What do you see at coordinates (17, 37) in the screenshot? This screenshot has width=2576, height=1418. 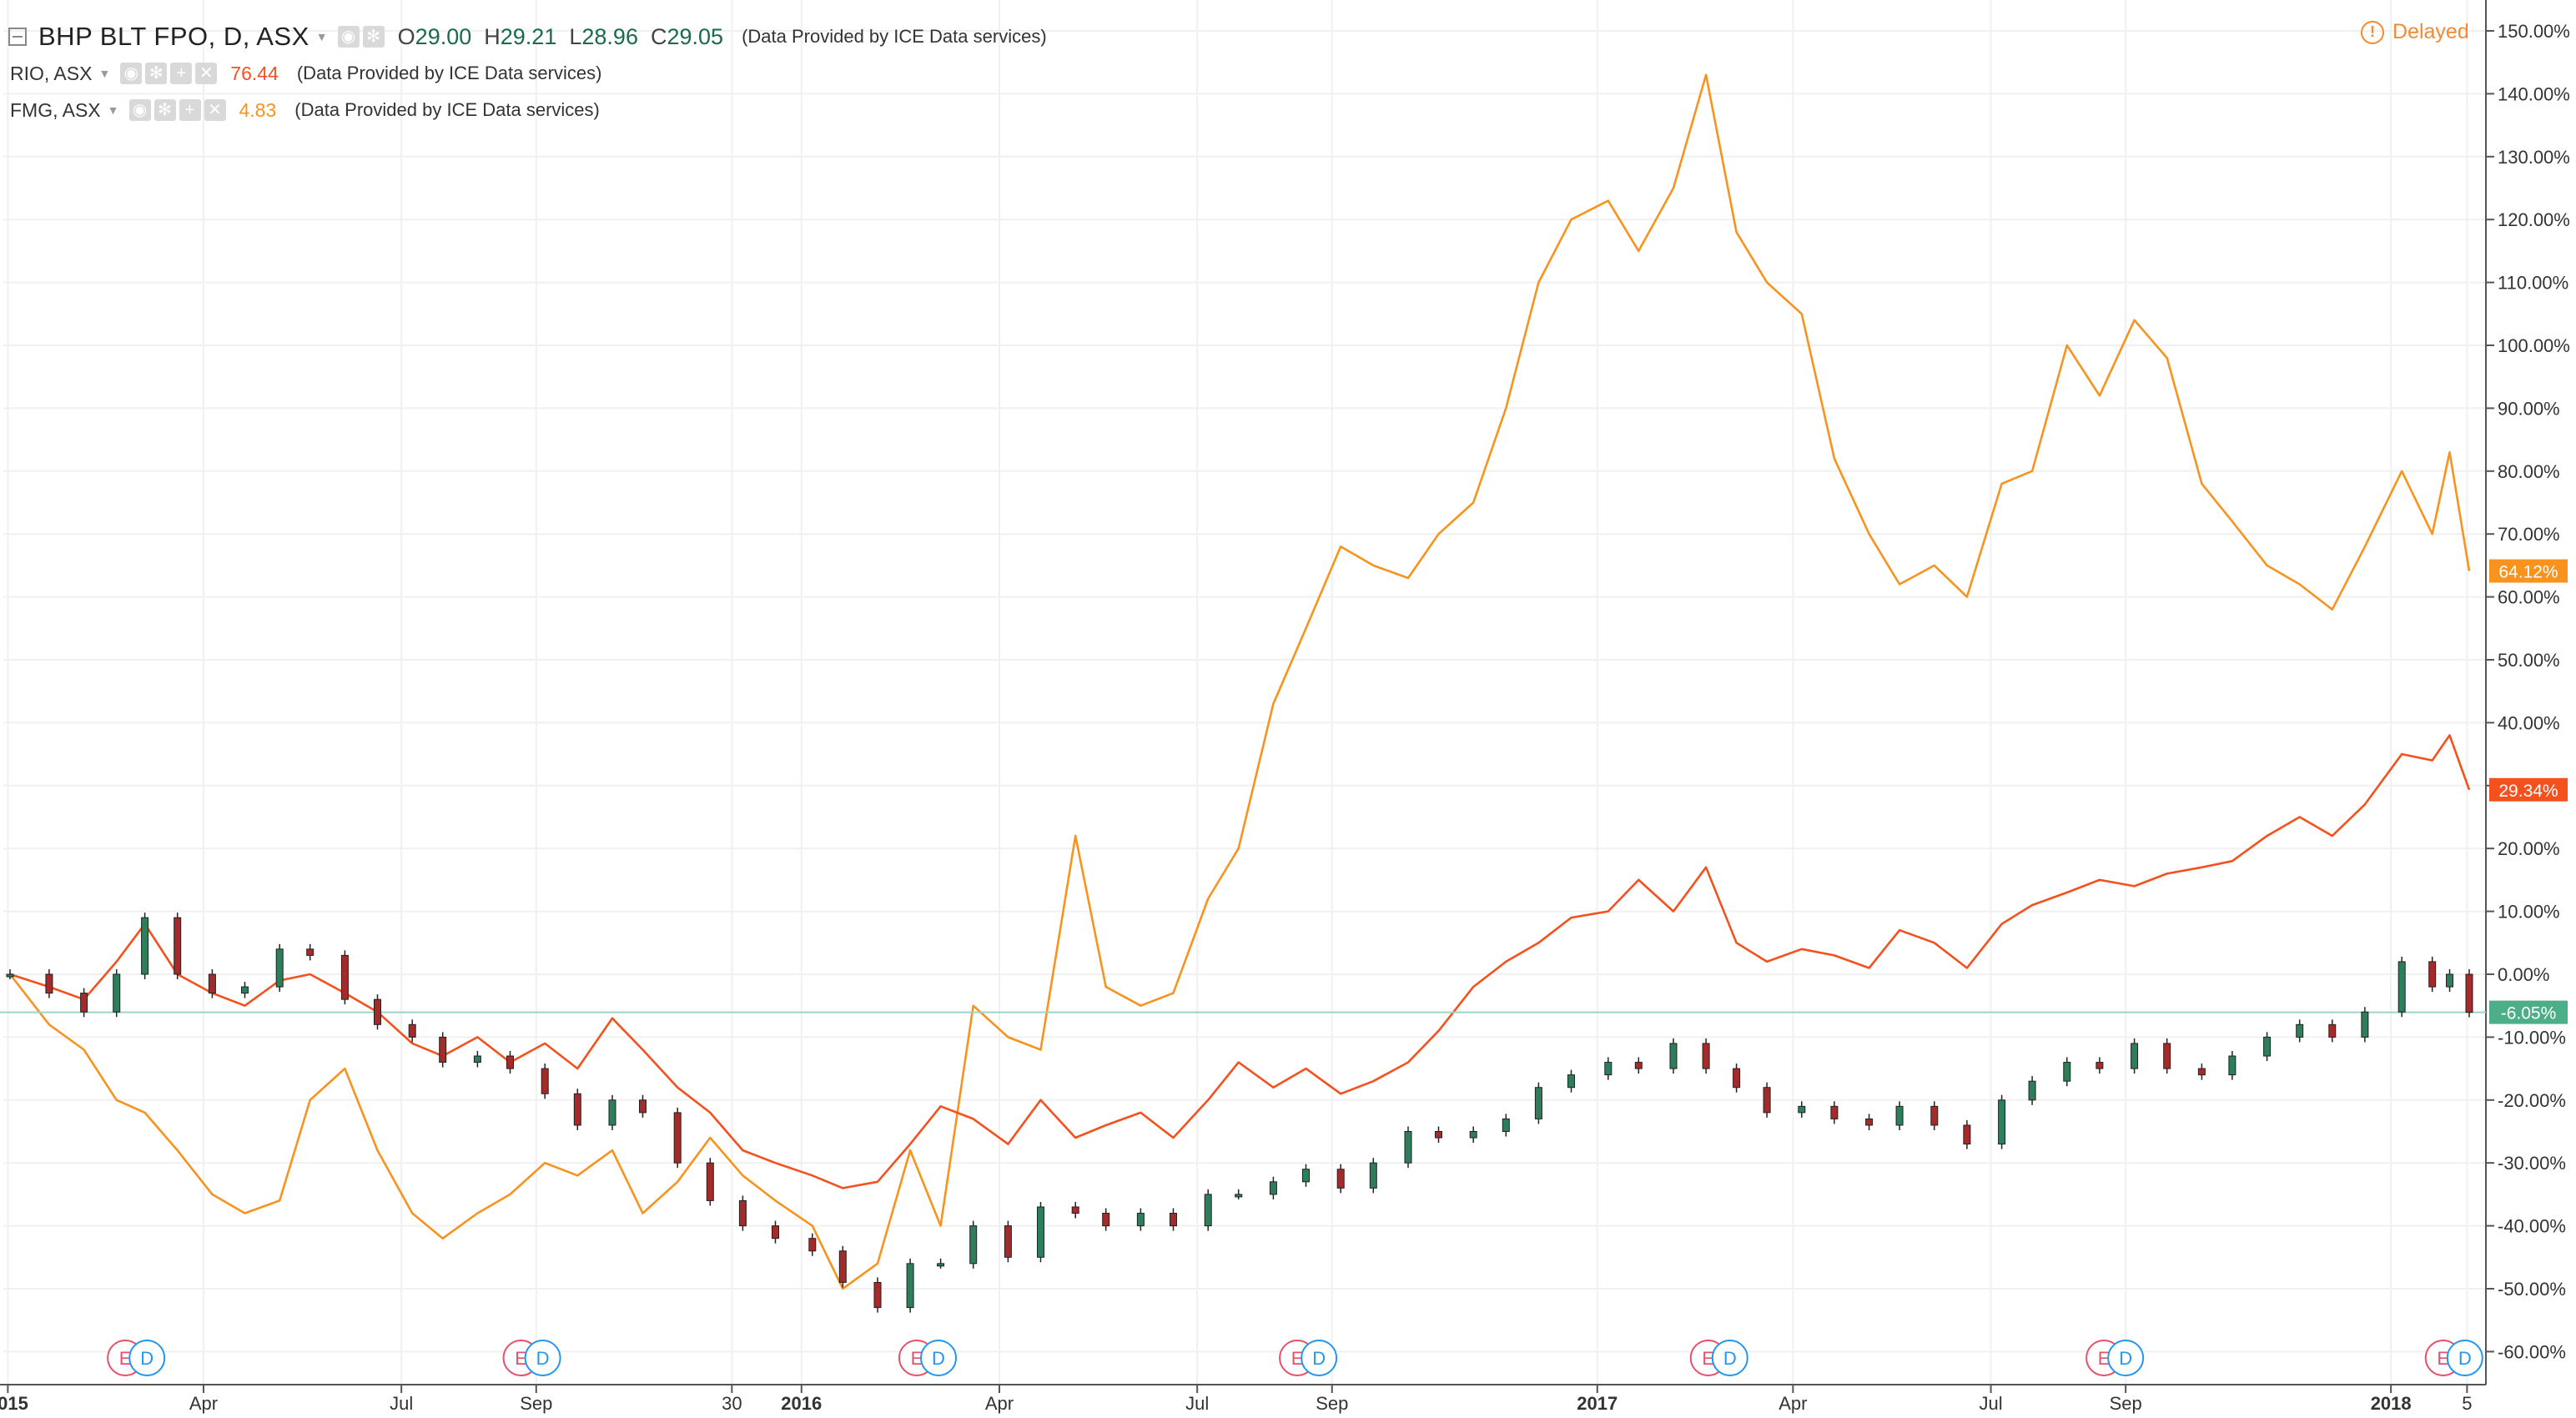 I see `collapse-icon` at bounding box center [17, 37].